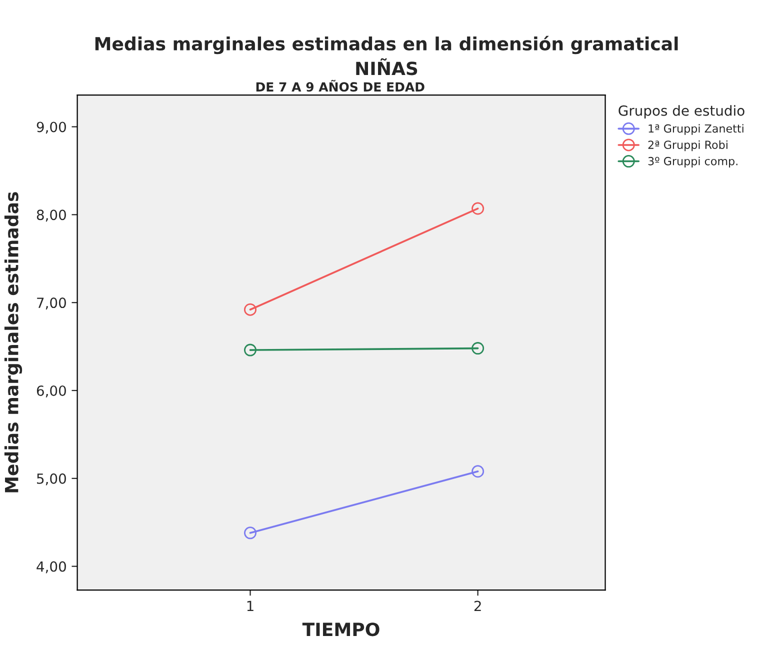 The image size is (773, 647). I want to click on y-tick-label: 5,00, so click(51, 479).